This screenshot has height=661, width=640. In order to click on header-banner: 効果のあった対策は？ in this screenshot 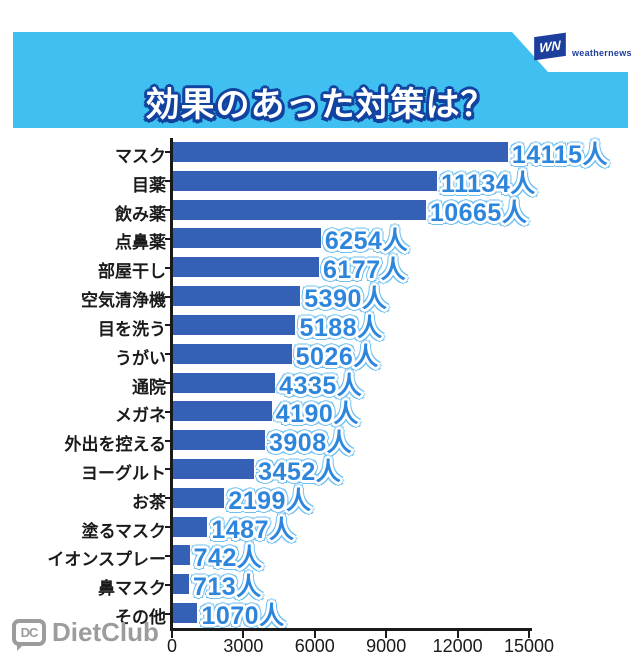, I will do `click(320, 80)`.